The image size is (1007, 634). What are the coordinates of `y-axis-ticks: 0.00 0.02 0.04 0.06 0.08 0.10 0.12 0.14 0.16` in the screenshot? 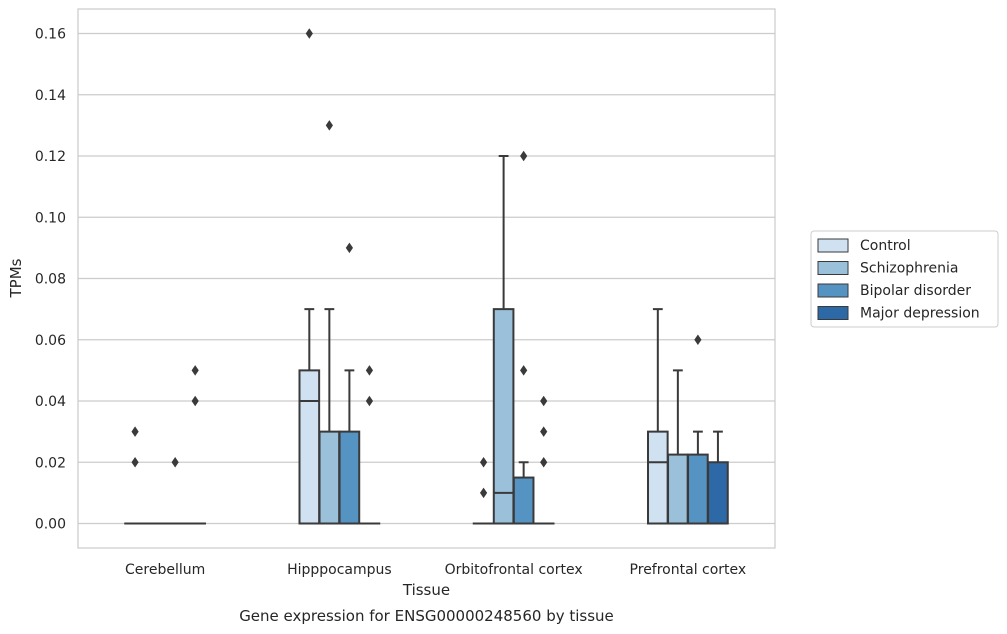 It's located at (50, 280).